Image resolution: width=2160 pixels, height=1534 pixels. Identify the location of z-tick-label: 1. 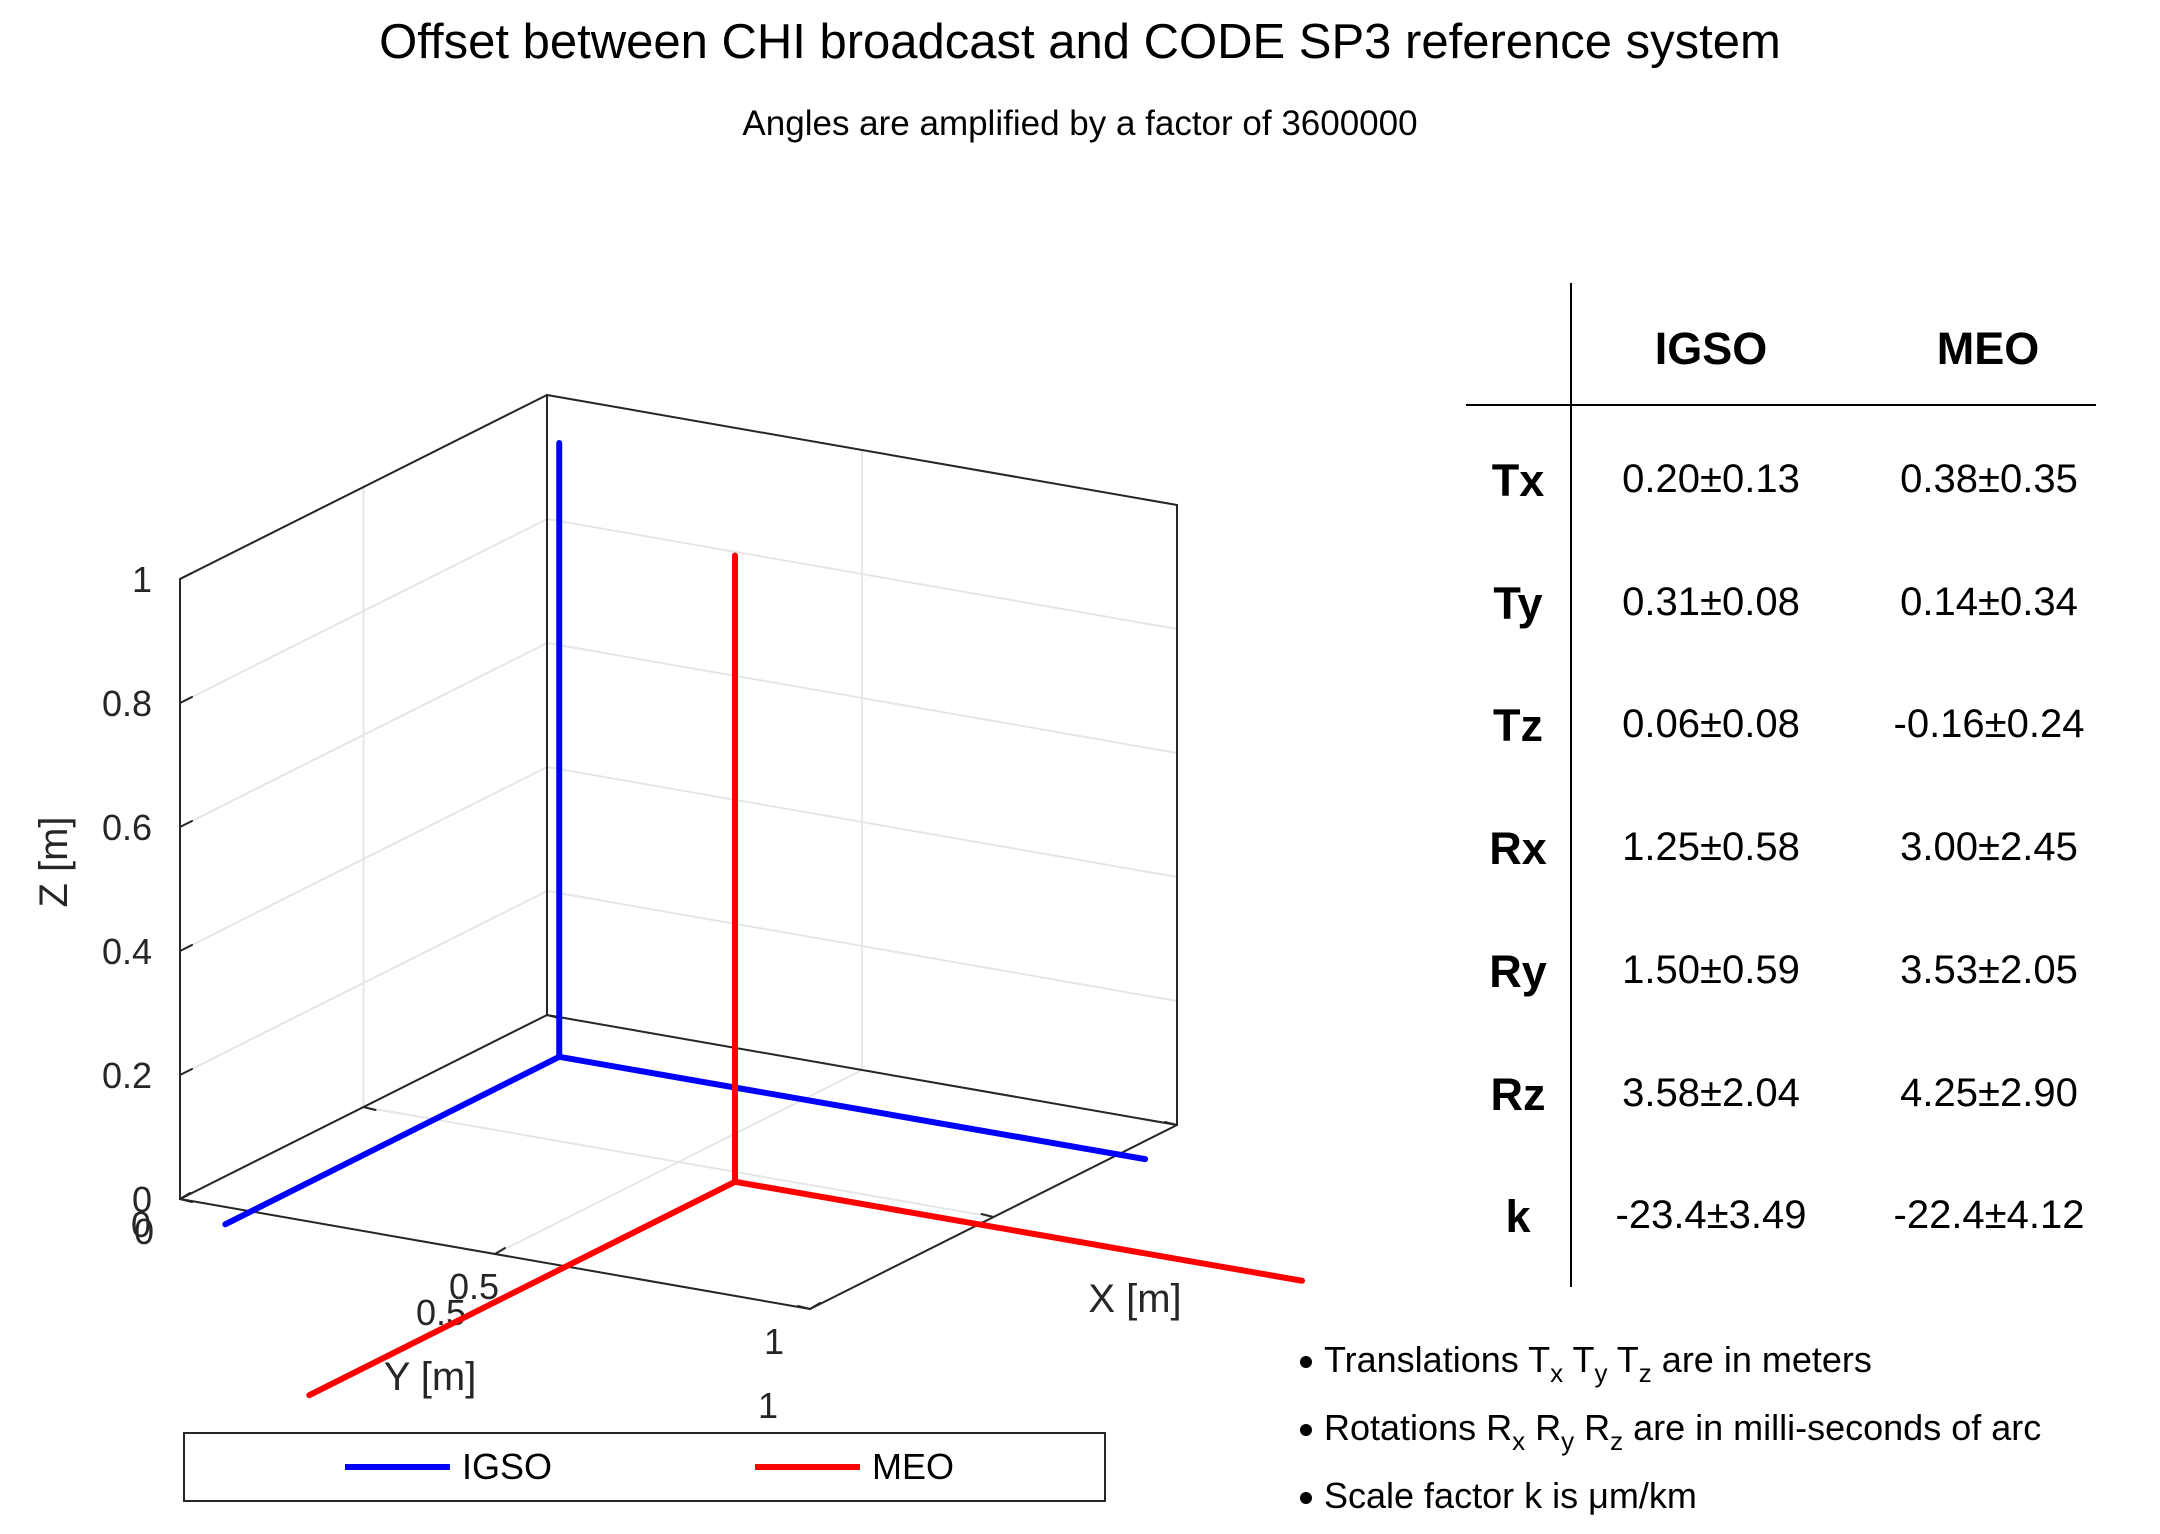
(142, 579).